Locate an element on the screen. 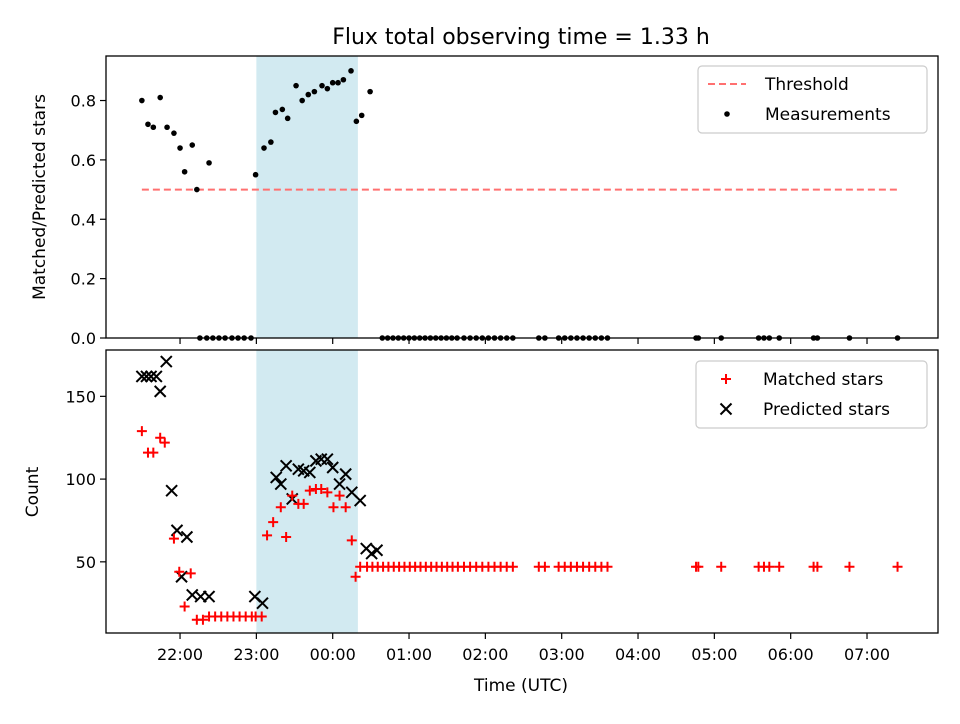 The width and height of the screenshot is (960, 724). legend-threshold-label: Threshold is located at coordinates (806, 85).